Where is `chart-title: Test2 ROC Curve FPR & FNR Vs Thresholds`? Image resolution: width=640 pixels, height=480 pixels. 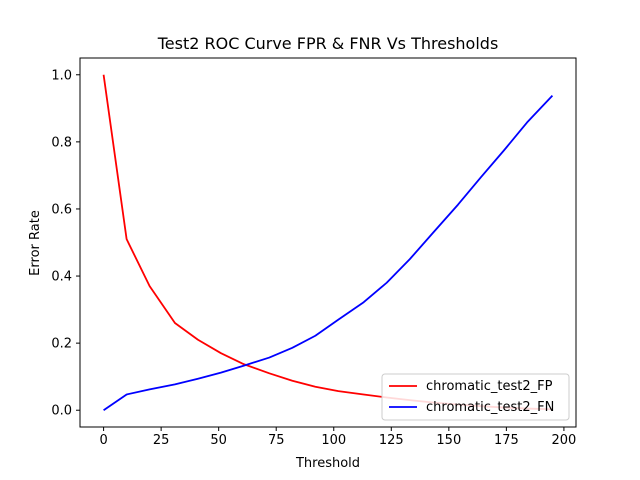 chart-title: Test2 ROC Curve FPR & FNR Vs Thresholds is located at coordinates (328, 43).